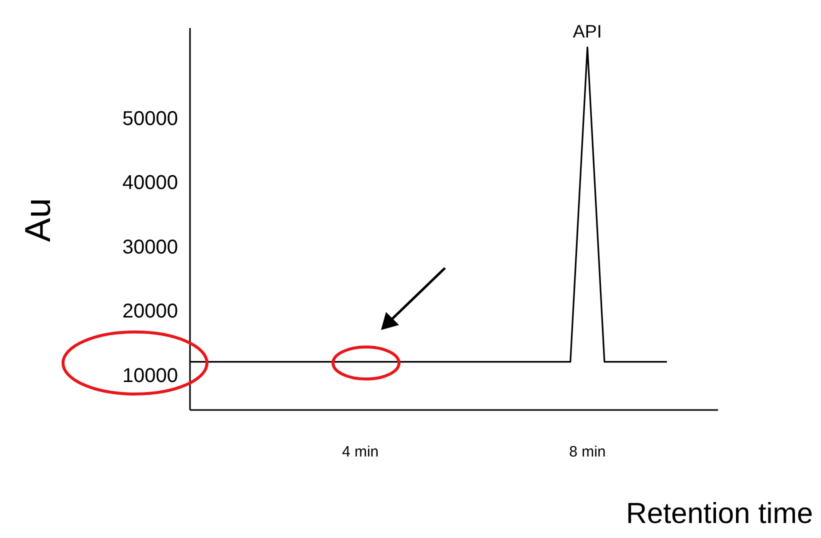 Image resolution: width=821 pixels, height=538 pixels. What do you see at coordinates (587, 452) in the screenshot?
I see `x-tick-label: 8 min` at bounding box center [587, 452].